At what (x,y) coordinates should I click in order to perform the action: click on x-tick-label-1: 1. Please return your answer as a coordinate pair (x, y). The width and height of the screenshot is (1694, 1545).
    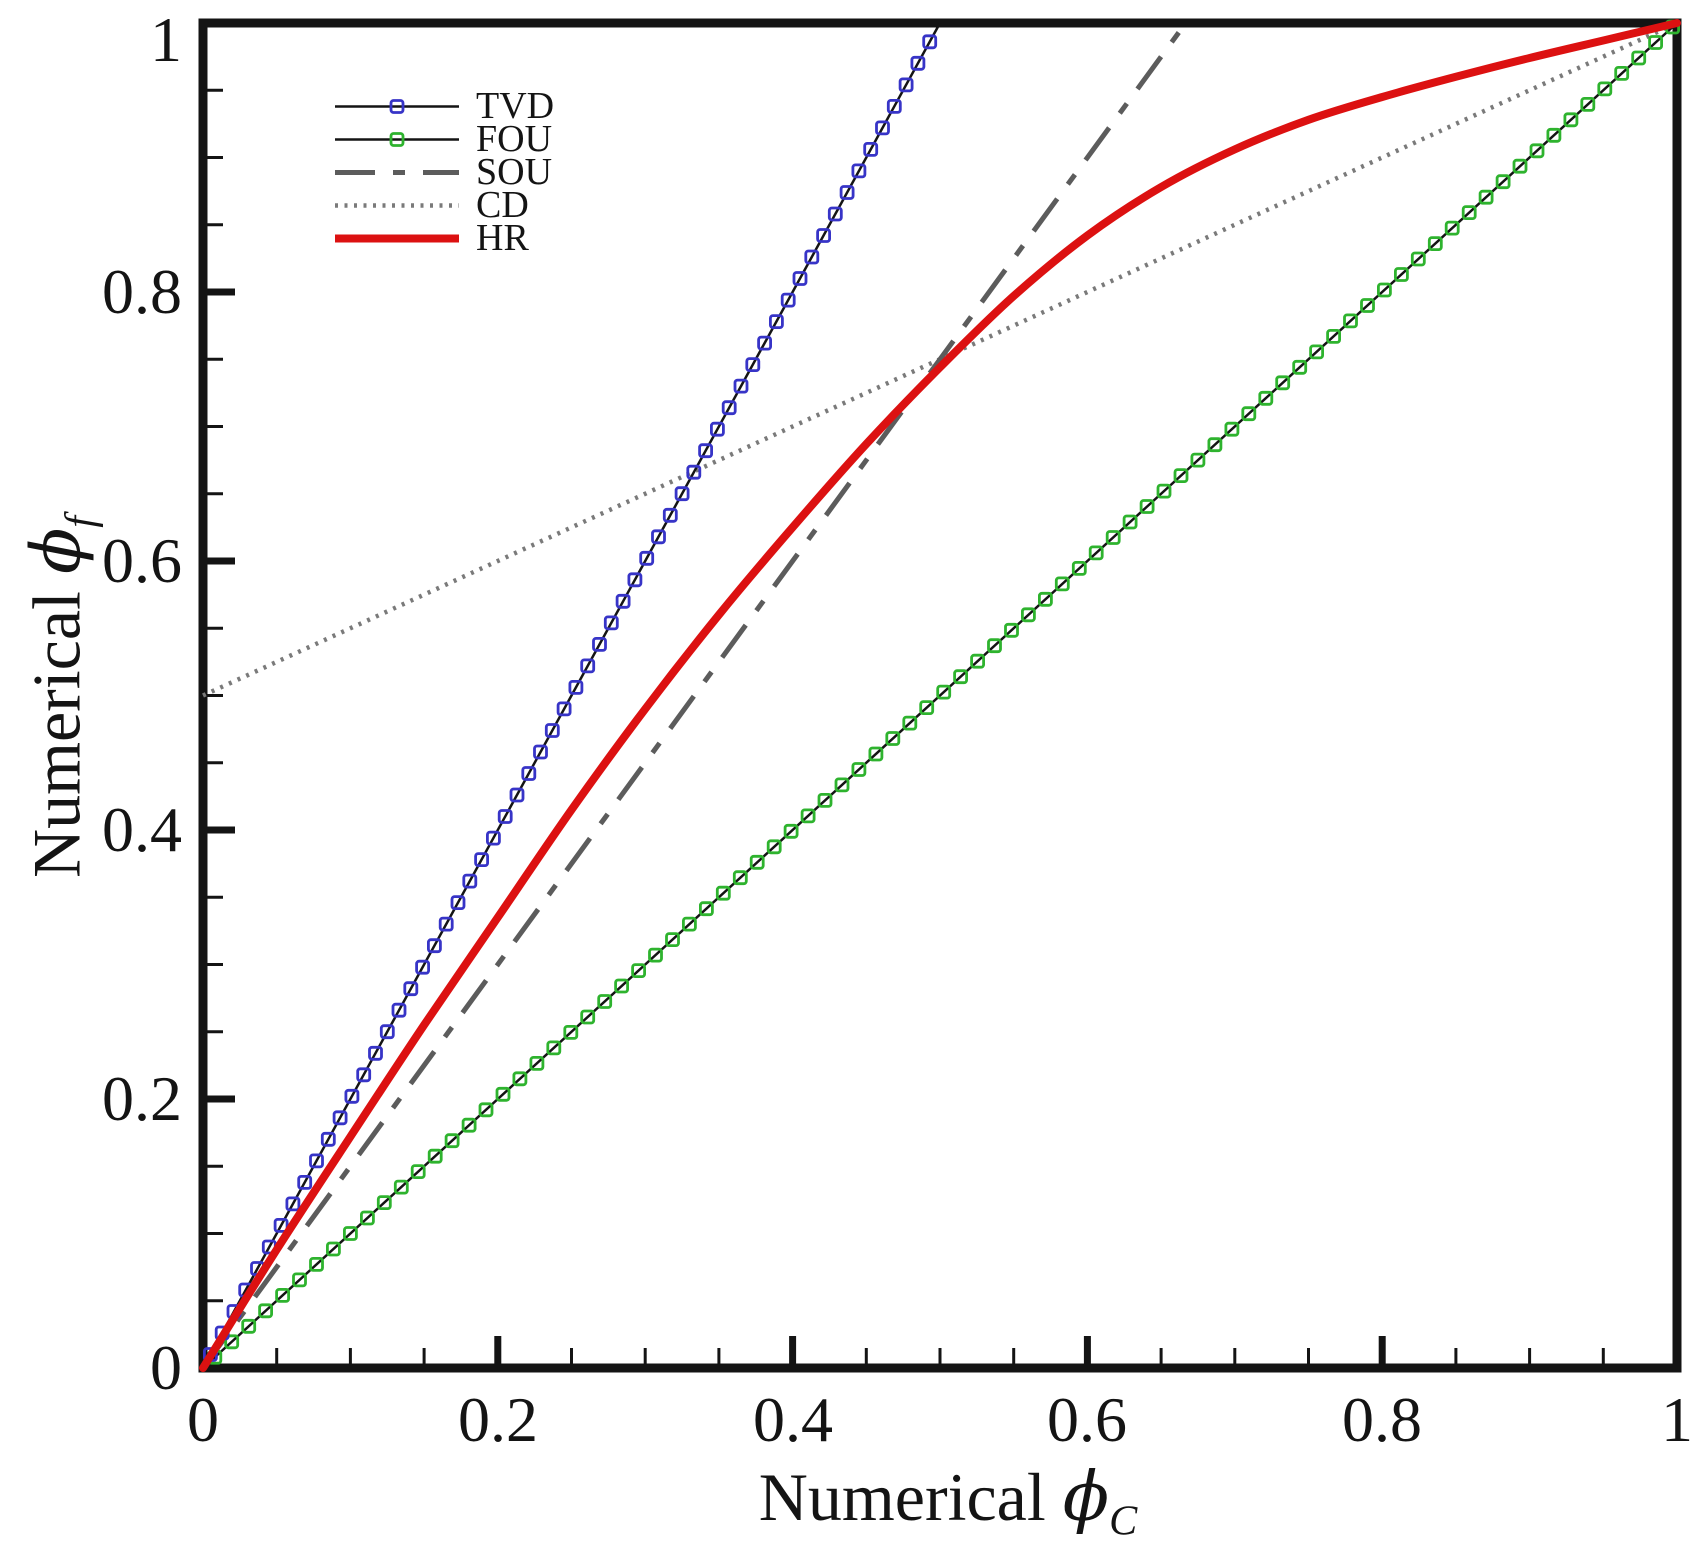
    Looking at the image, I should click on (1677, 1419).